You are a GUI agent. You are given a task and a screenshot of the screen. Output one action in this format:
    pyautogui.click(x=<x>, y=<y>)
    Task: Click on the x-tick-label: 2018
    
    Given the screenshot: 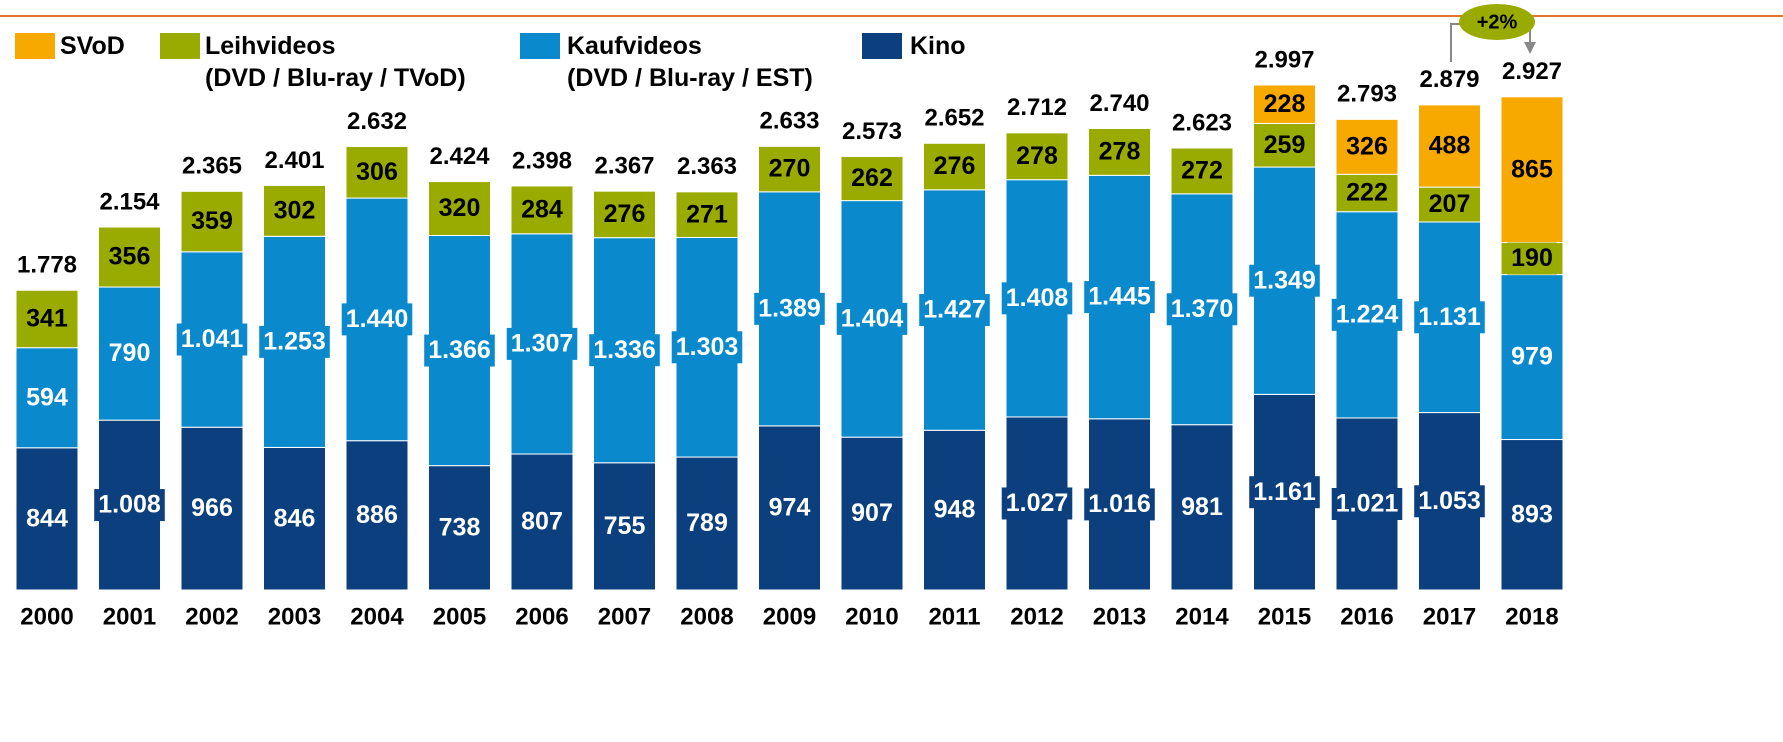 What is the action you would take?
    pyautogui.click(x=1531, y=616)
    